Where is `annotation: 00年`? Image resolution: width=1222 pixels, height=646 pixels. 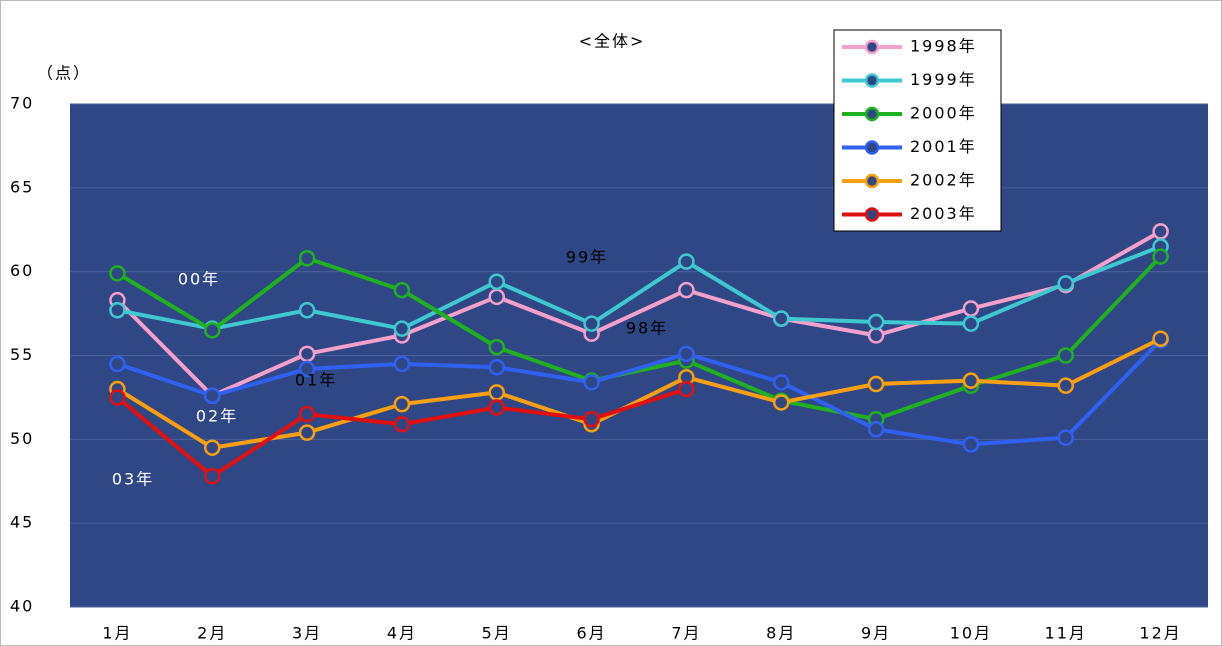 annotation: 00年 is located at coordinates (199, 279).